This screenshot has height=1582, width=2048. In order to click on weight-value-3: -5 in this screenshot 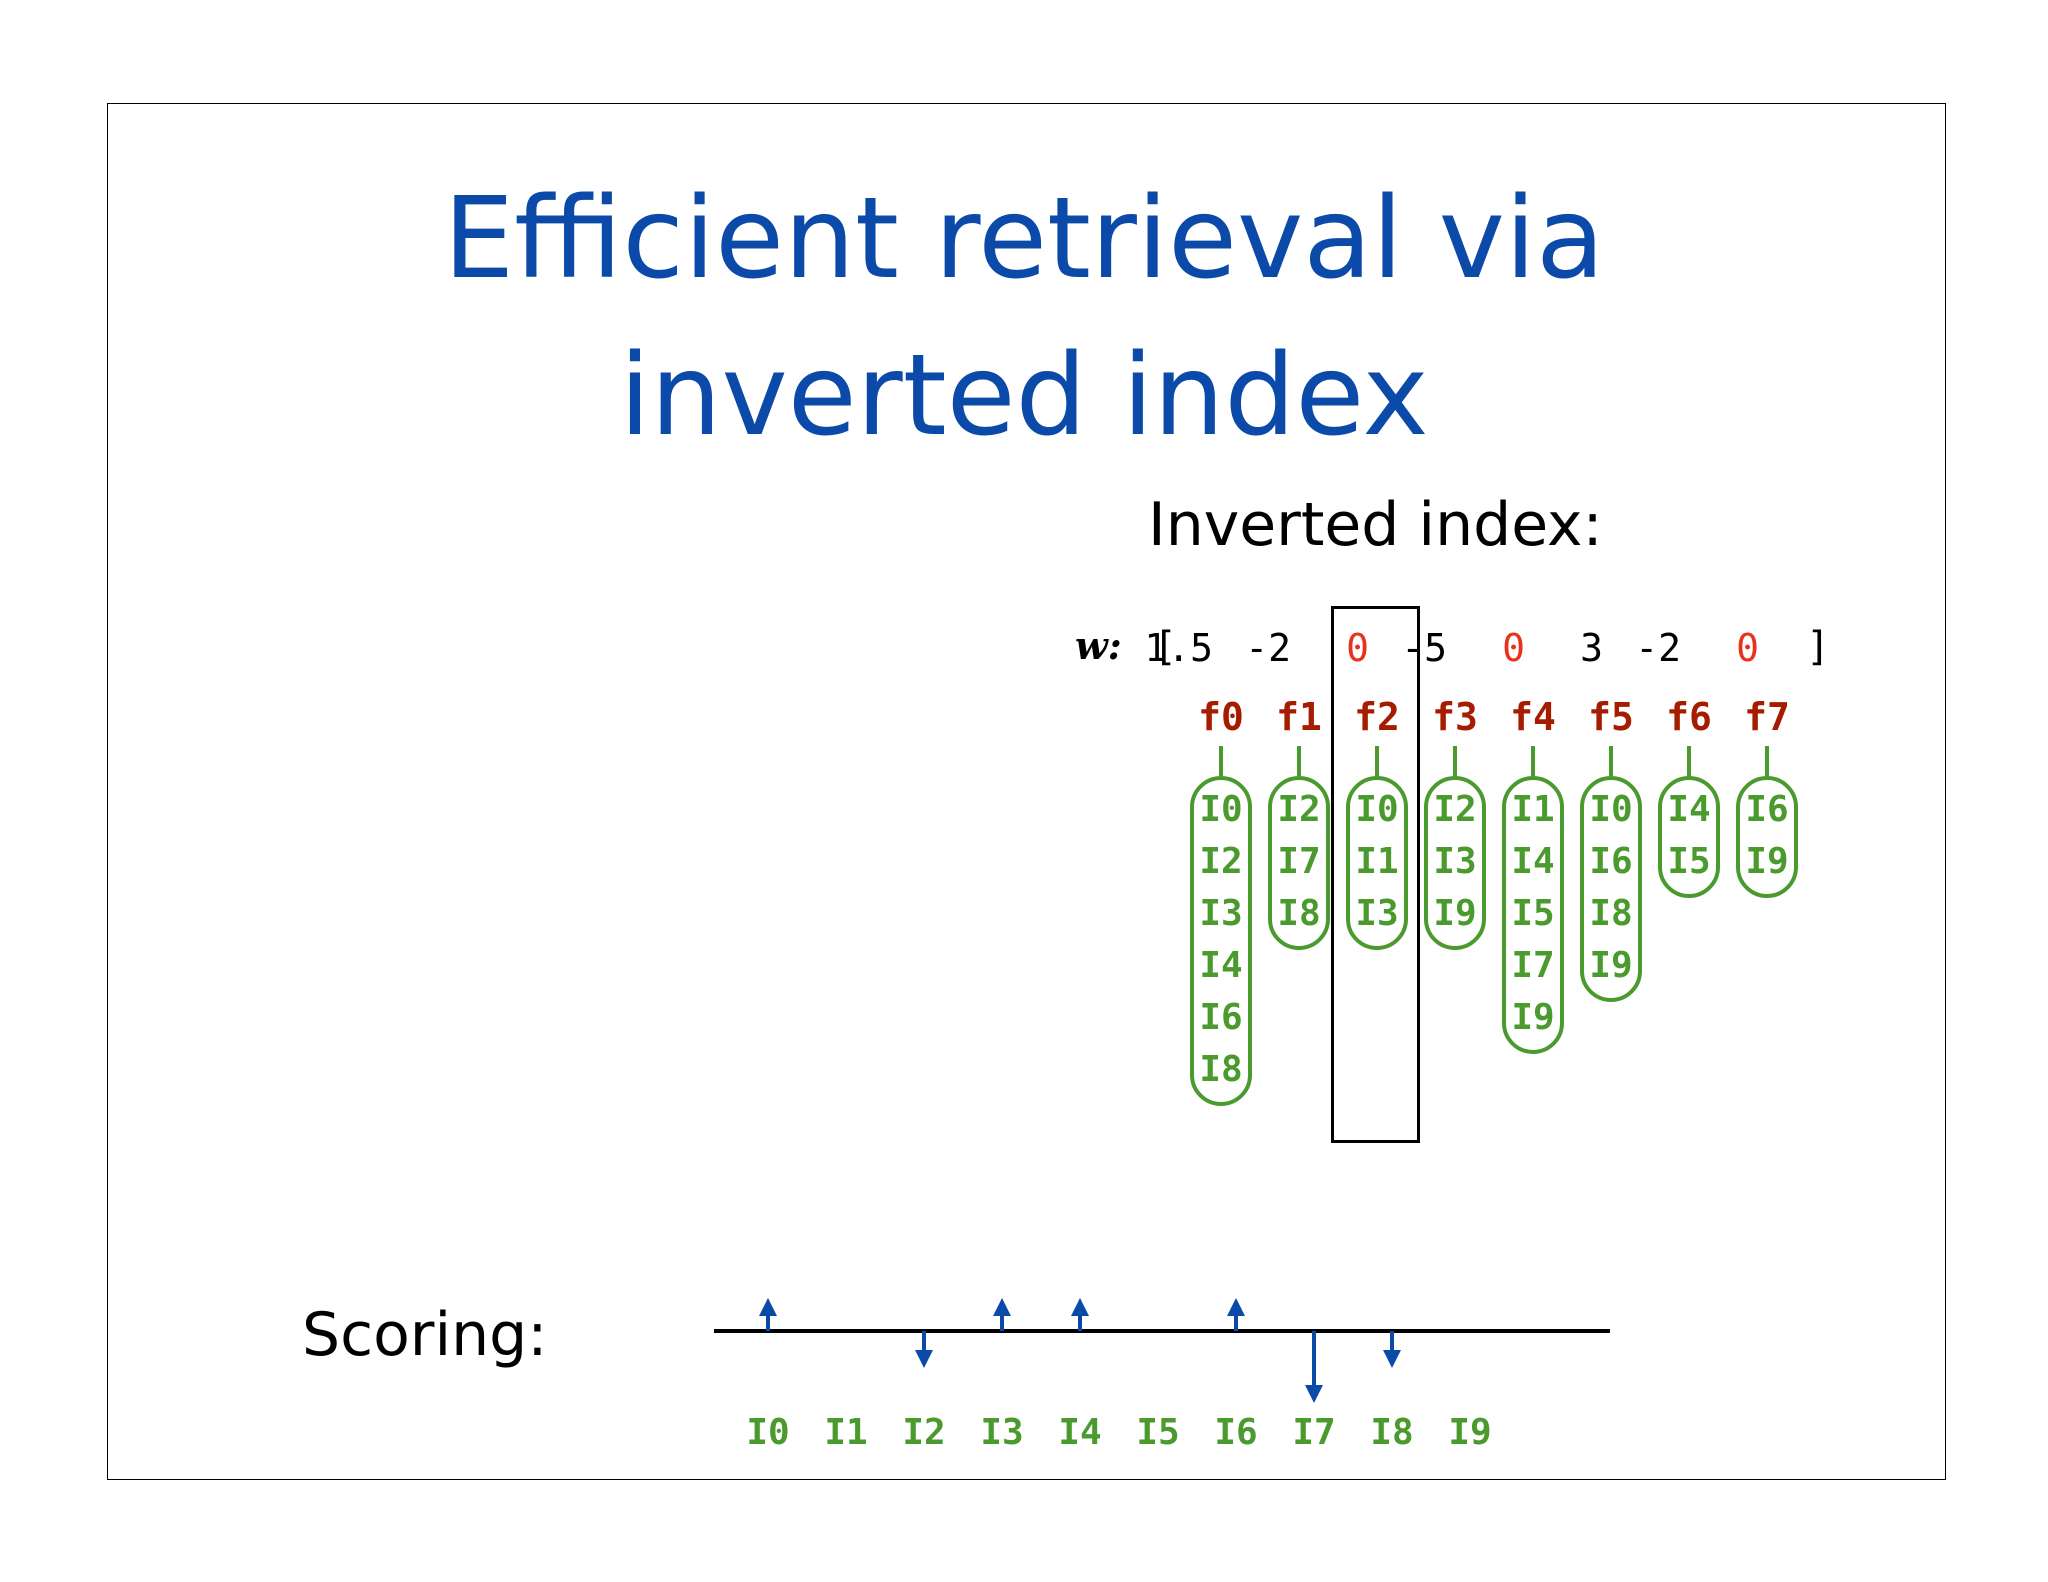, I will do `click(1424, 648)`.